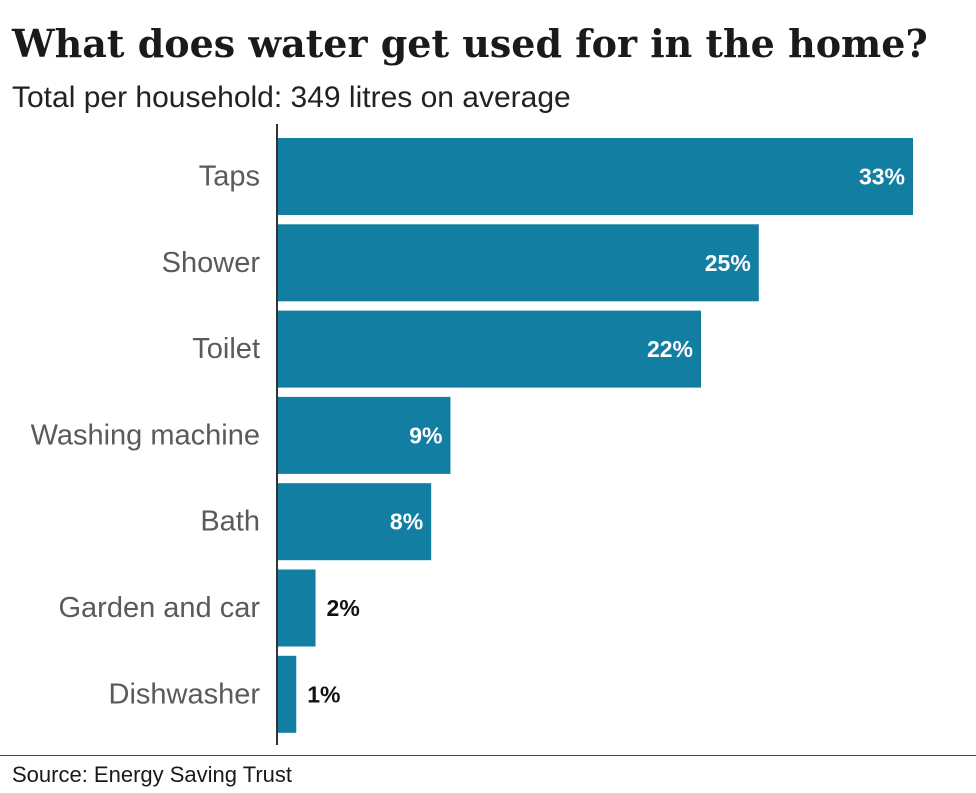 Image resolution: width=976 pixels, height=793 pixels. What do you see at coordinates (518, 263) in the screenshot?
I see `bar-shower` at bounding box center [518, 263].